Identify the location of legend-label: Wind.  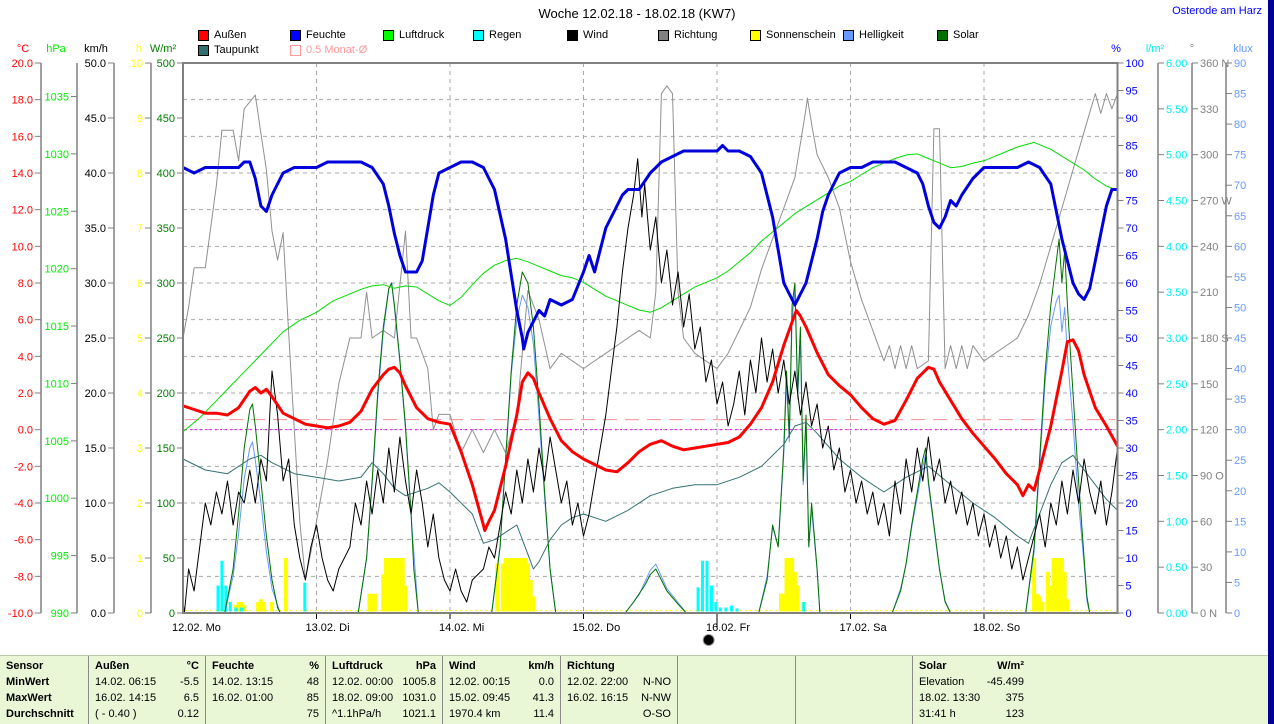
(596, 35).